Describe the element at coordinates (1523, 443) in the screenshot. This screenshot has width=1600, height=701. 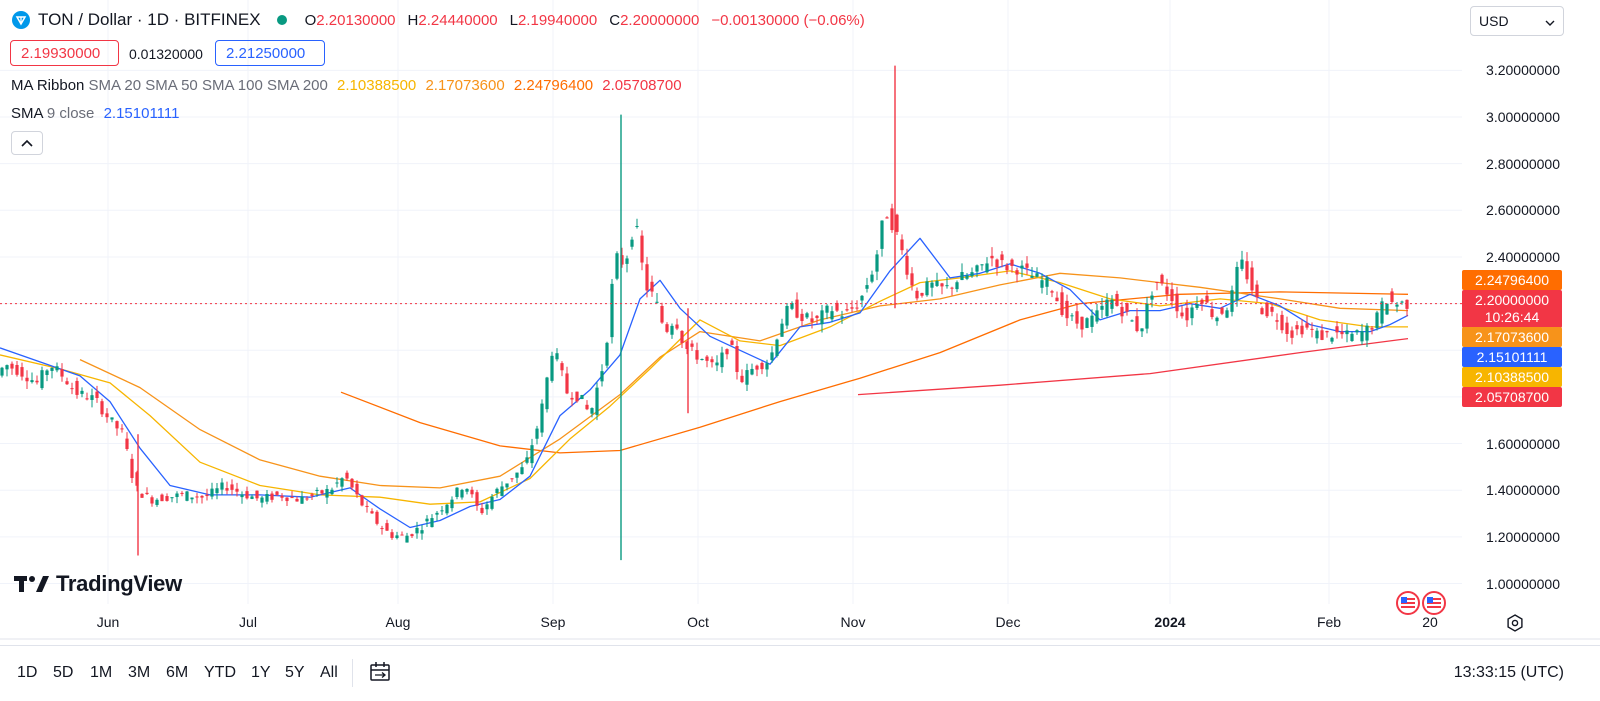
I see `price-axis-label: 1.60000000` at that location.